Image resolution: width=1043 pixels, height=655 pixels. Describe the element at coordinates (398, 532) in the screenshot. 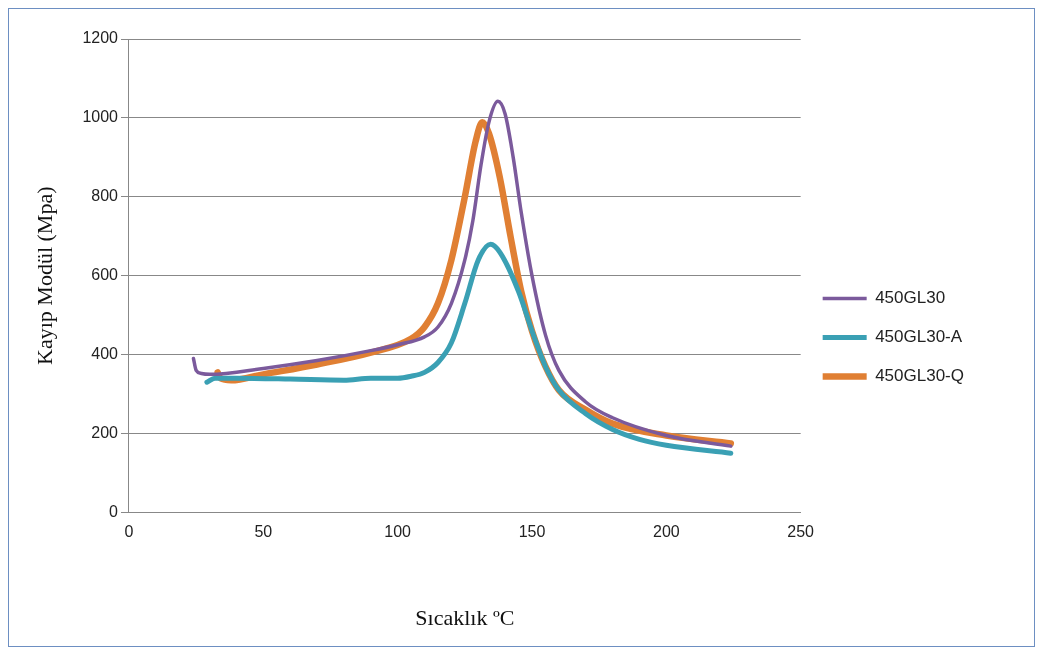

I see `x-tick-label: 100` at that location.